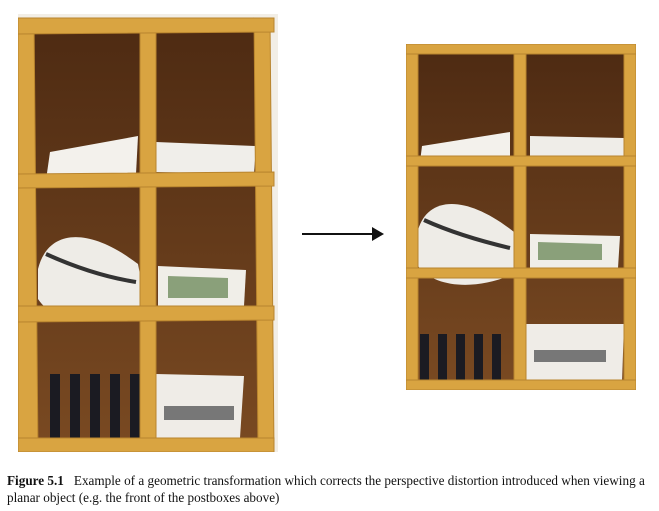 The image size is (659, 511). What do you see at coordinates (35, 480) in the screenshot?
I see `figure-label: Figure 5.1` at bounding box center [35, 480].